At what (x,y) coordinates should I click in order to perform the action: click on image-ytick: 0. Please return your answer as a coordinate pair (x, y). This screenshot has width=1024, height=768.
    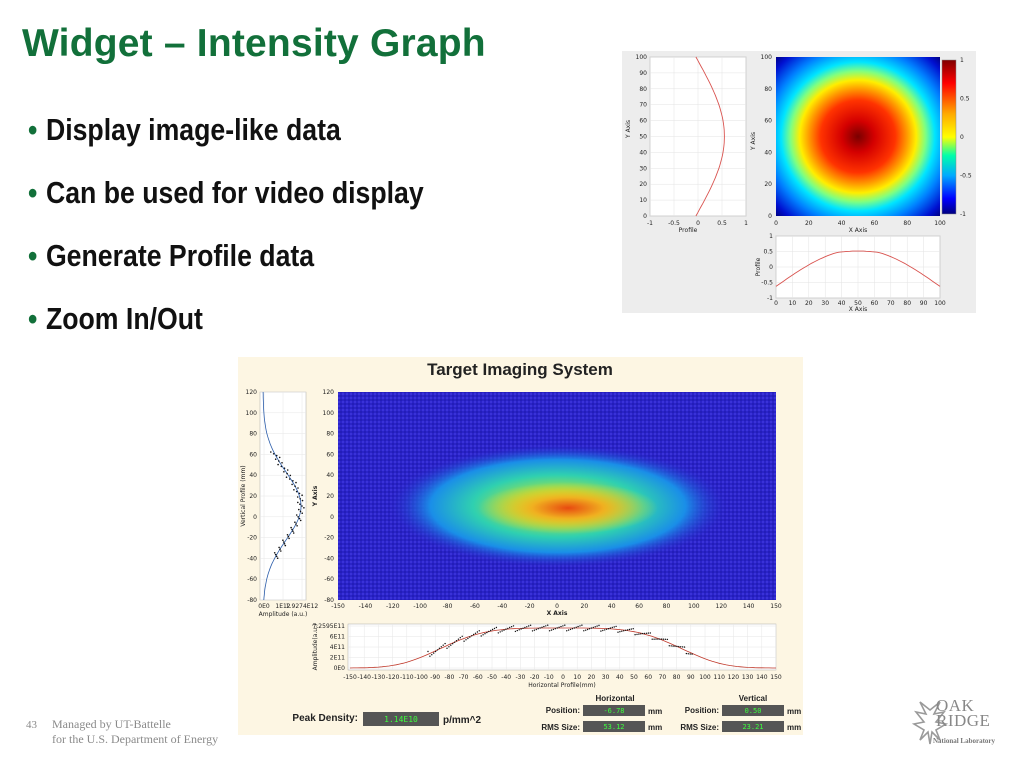
    Looking at the image, I should click on (332, 517).